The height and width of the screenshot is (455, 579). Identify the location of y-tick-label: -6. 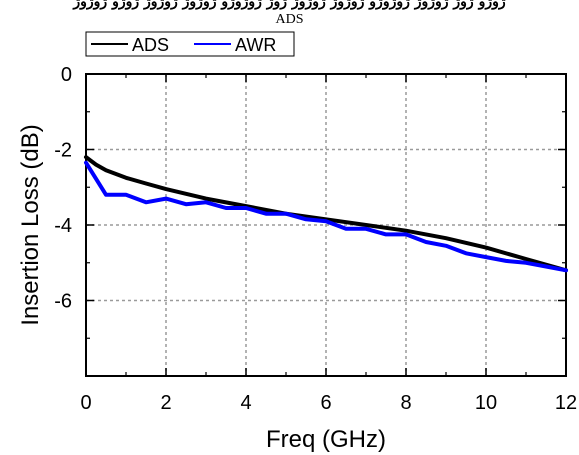
(63, 302).